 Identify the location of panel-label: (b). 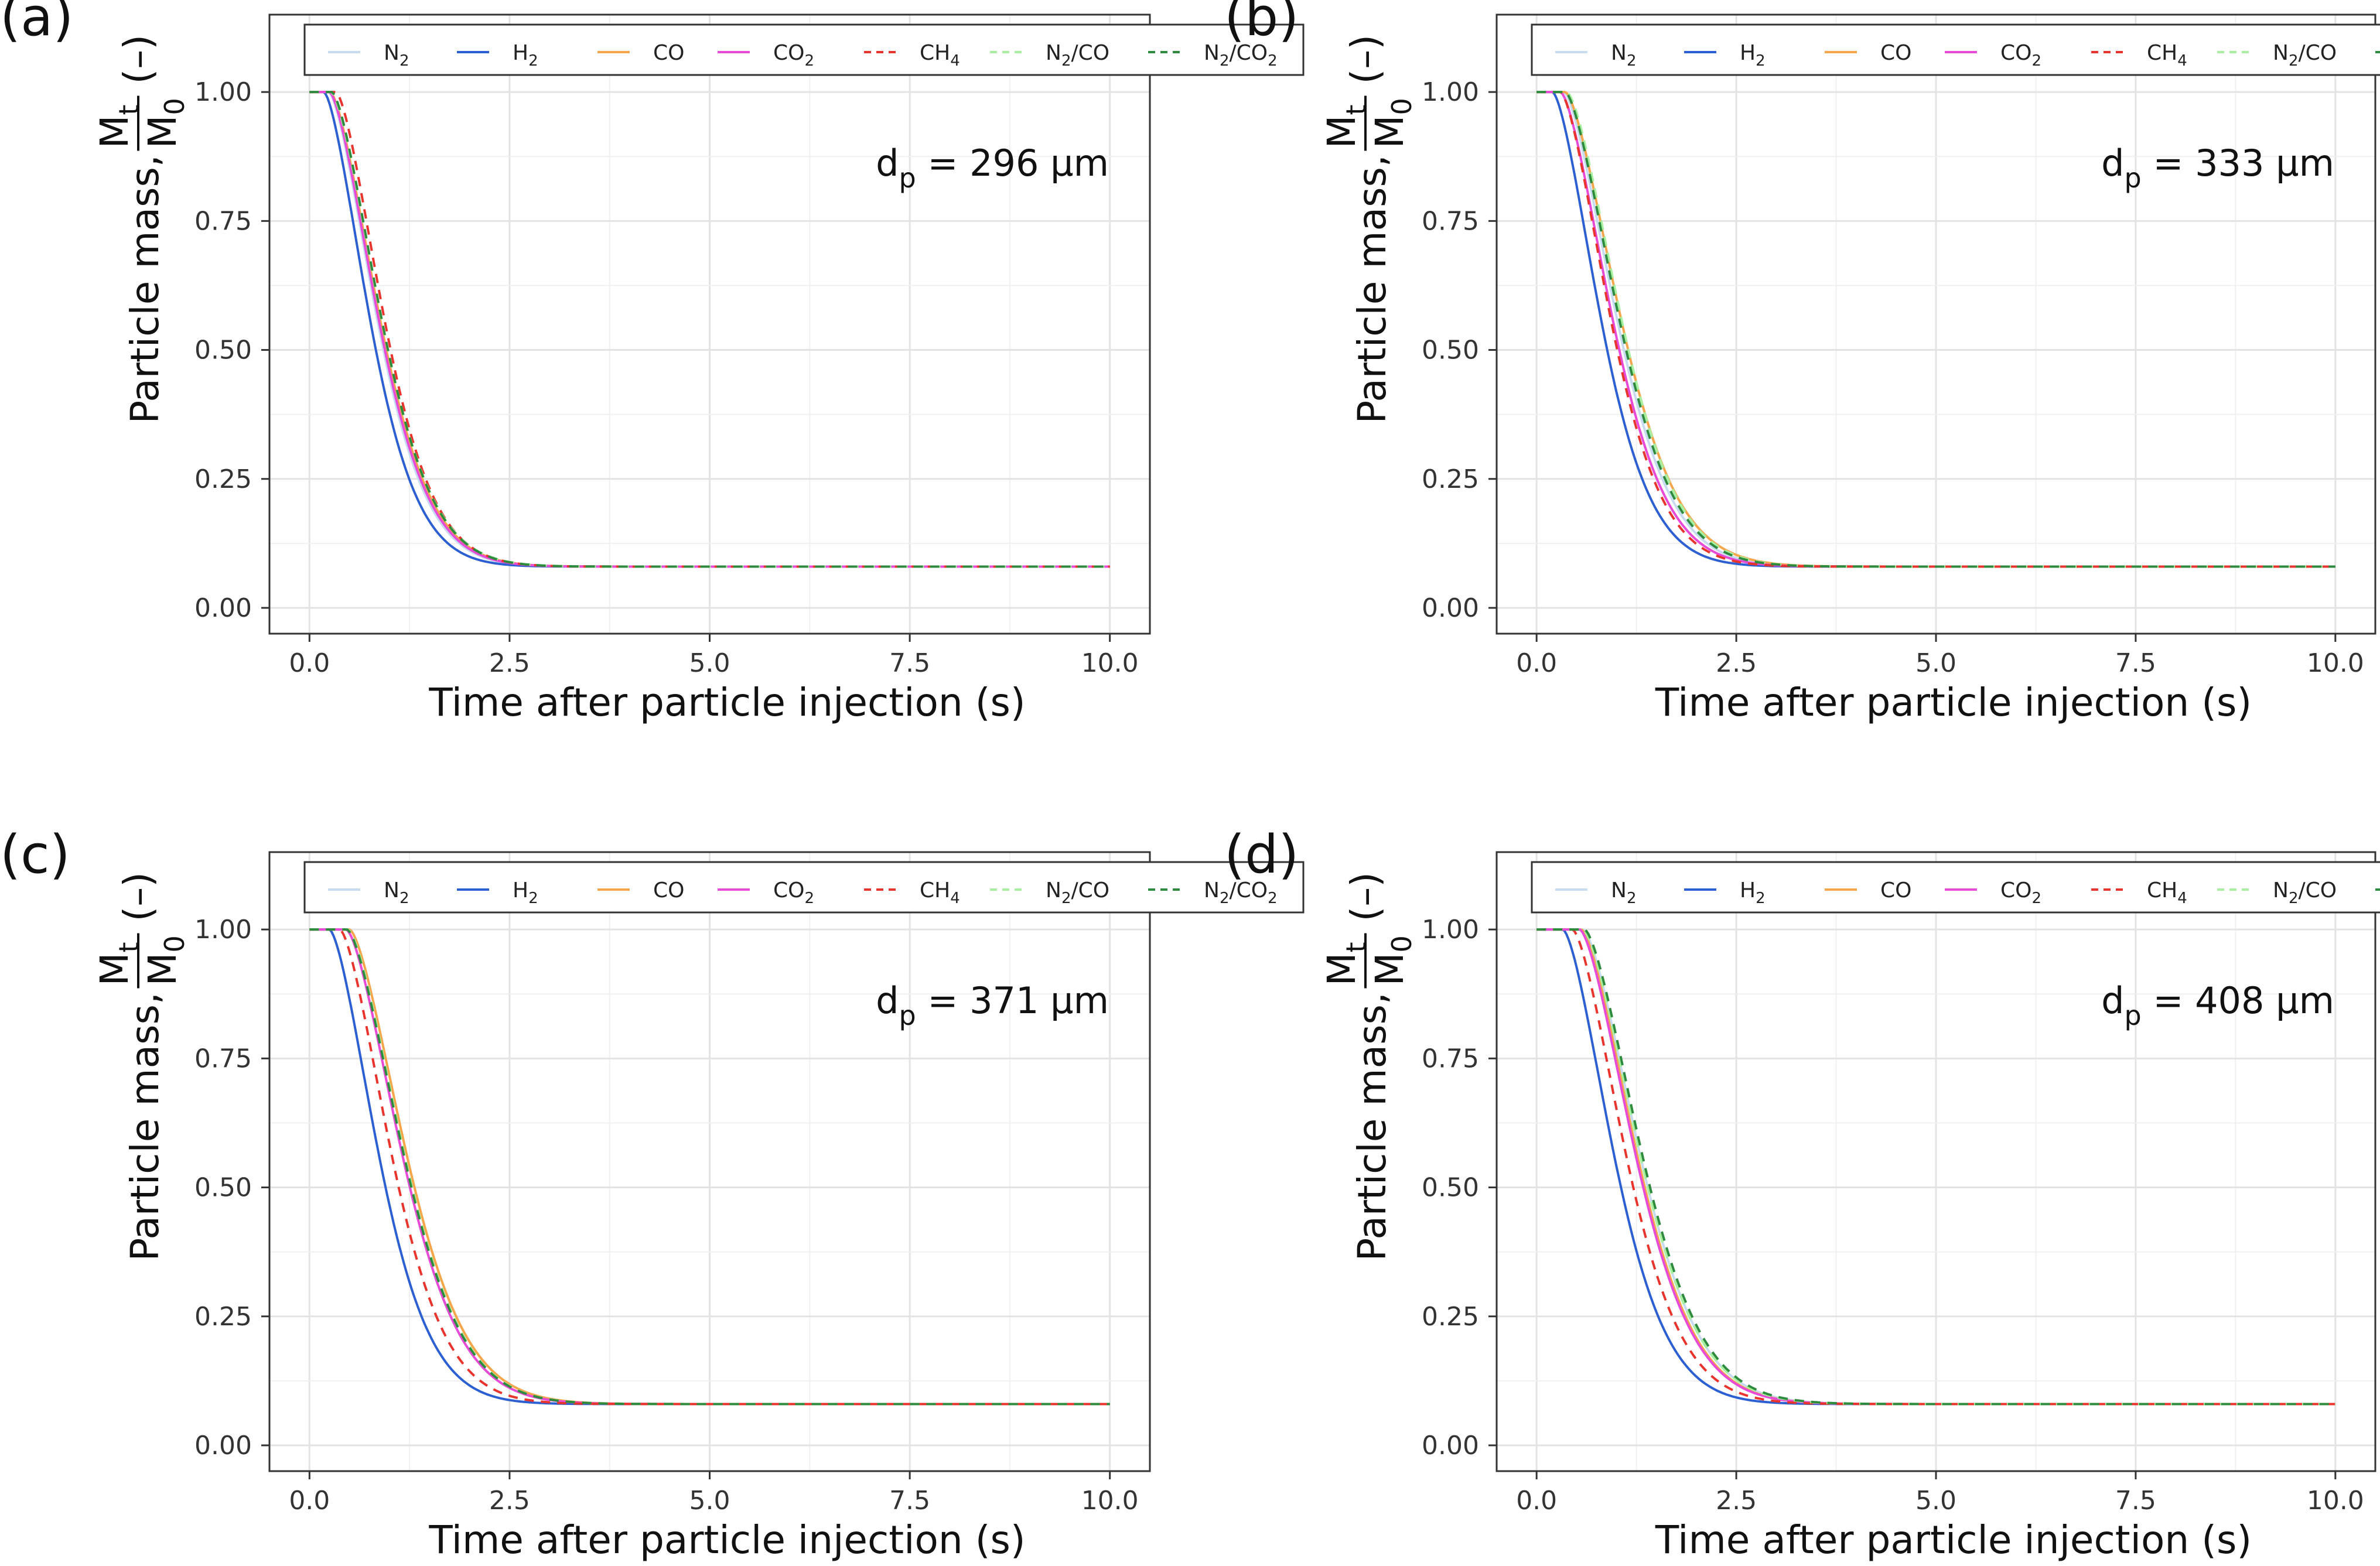
(1261, 24).